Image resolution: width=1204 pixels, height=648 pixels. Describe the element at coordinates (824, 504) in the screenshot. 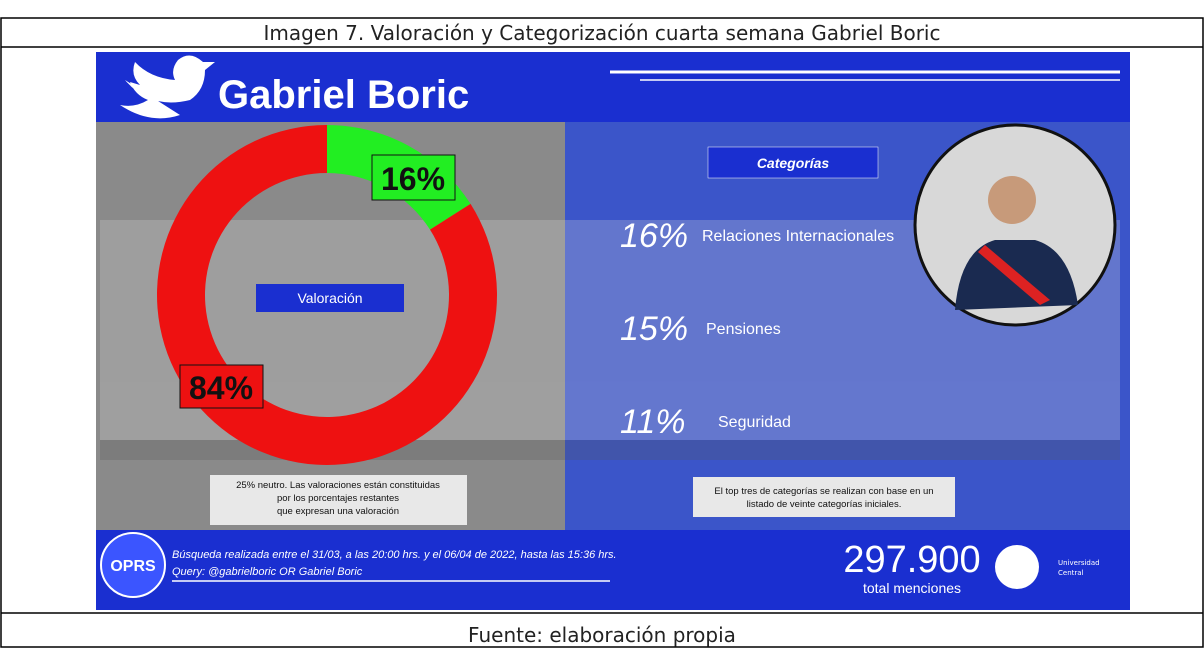

I see `note-line: listado de veinte categorías iniciales.` at that location.